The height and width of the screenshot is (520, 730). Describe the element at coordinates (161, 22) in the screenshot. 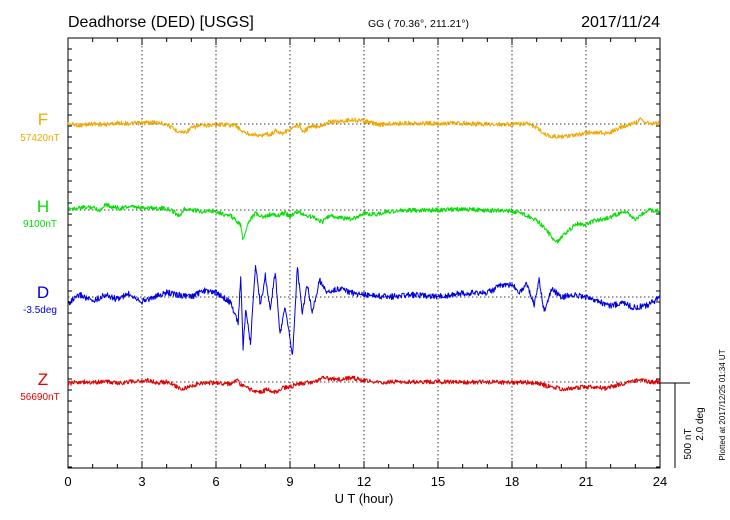

I see `station-title: Deadhorse (DED) [USGS]` at that location.